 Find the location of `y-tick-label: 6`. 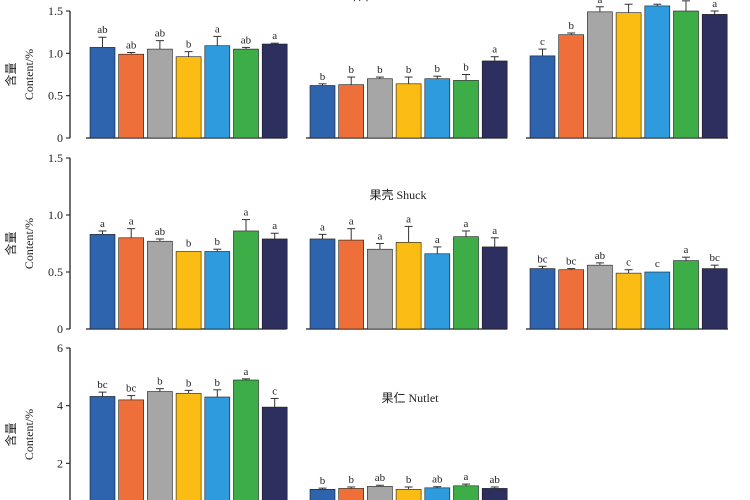

y-tick-label: 6 is located at coordinates (60, 348).